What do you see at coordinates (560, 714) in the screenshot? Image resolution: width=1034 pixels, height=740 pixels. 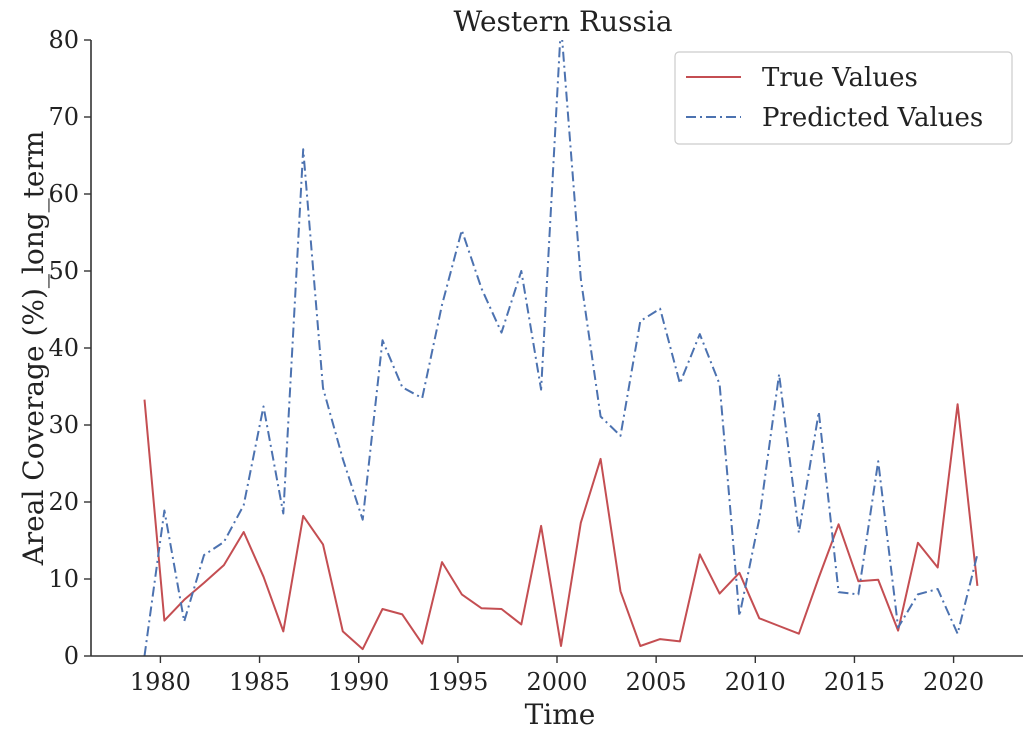 I see `x-axis-label: Time` at bounding box center [560, 714].